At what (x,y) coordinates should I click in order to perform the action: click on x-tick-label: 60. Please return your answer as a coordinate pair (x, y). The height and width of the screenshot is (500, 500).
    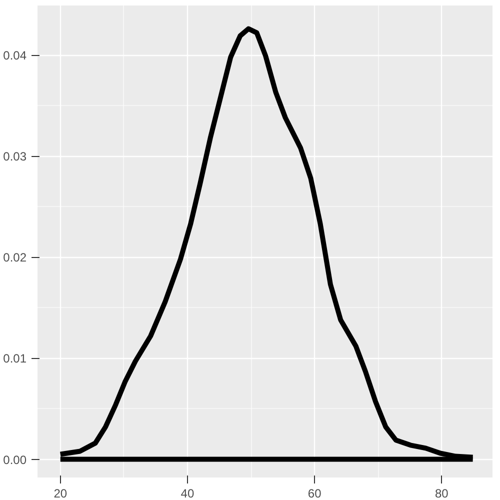
    Looking at the image, I should click on (315, 493).